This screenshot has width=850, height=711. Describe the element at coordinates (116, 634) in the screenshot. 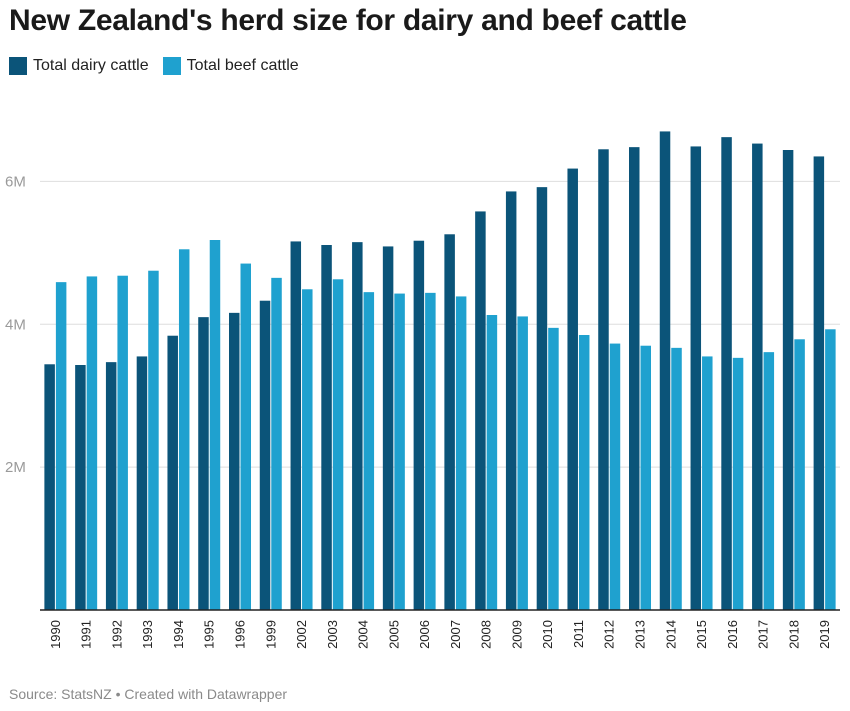

I see `x-tick-label: 1992` at that location.